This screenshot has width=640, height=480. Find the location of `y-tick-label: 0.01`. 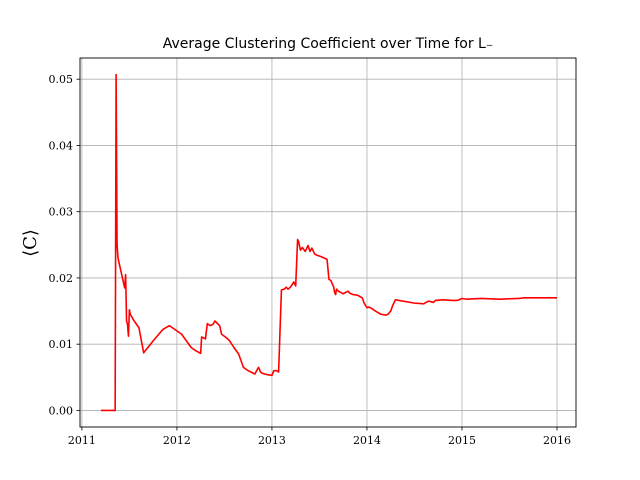

y-tick-label: 0.01 is located at coordinates (61, 344).